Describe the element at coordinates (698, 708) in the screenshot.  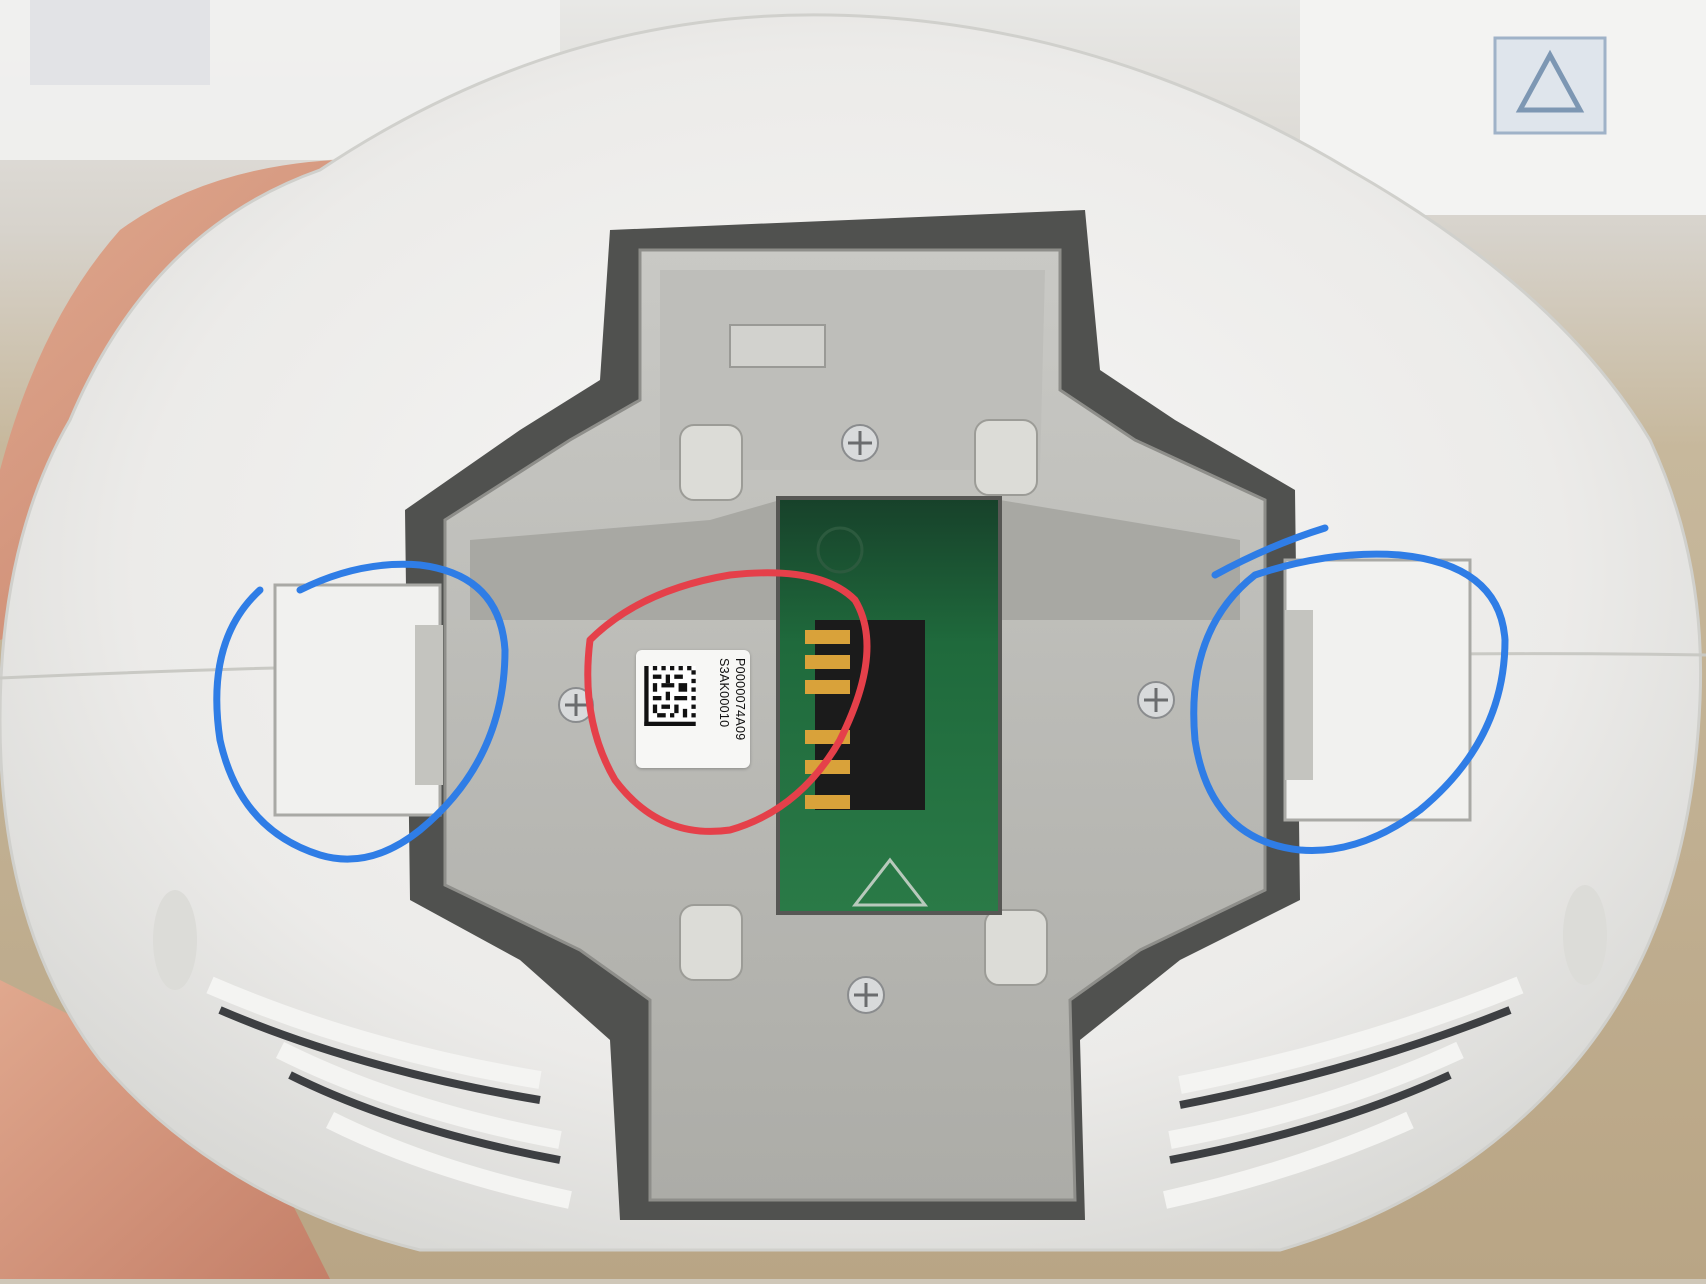
I see `label-text: P0000074A09 S3AK00010` at that location.